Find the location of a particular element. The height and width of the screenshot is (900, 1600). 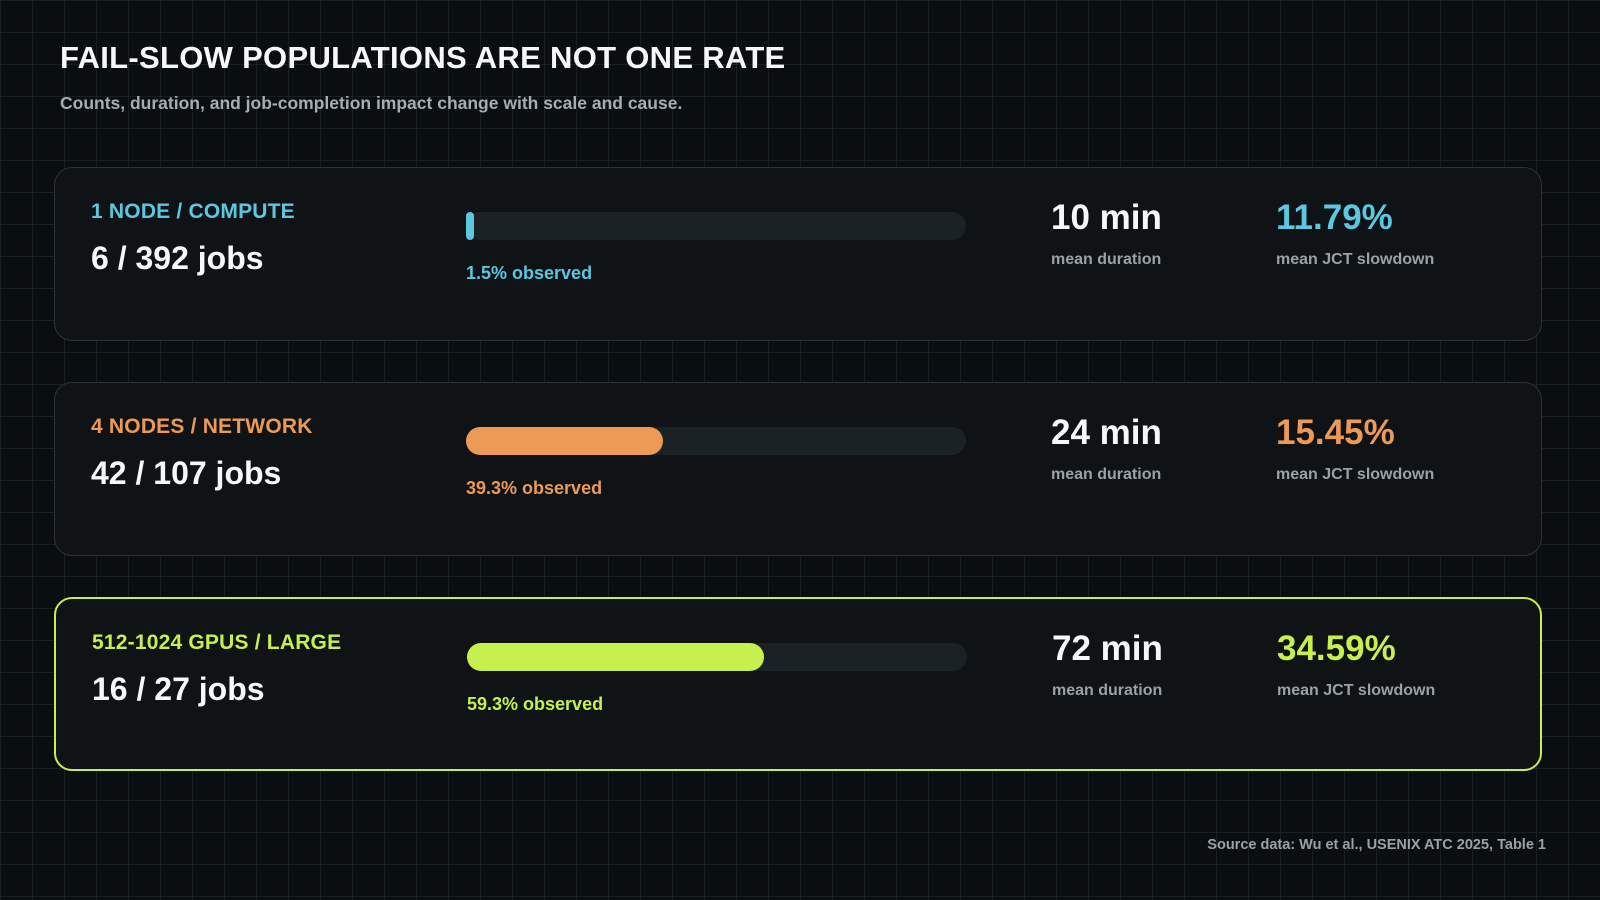

jct-slowdown-value: 11.79% is located at coordinates (1334, 217).